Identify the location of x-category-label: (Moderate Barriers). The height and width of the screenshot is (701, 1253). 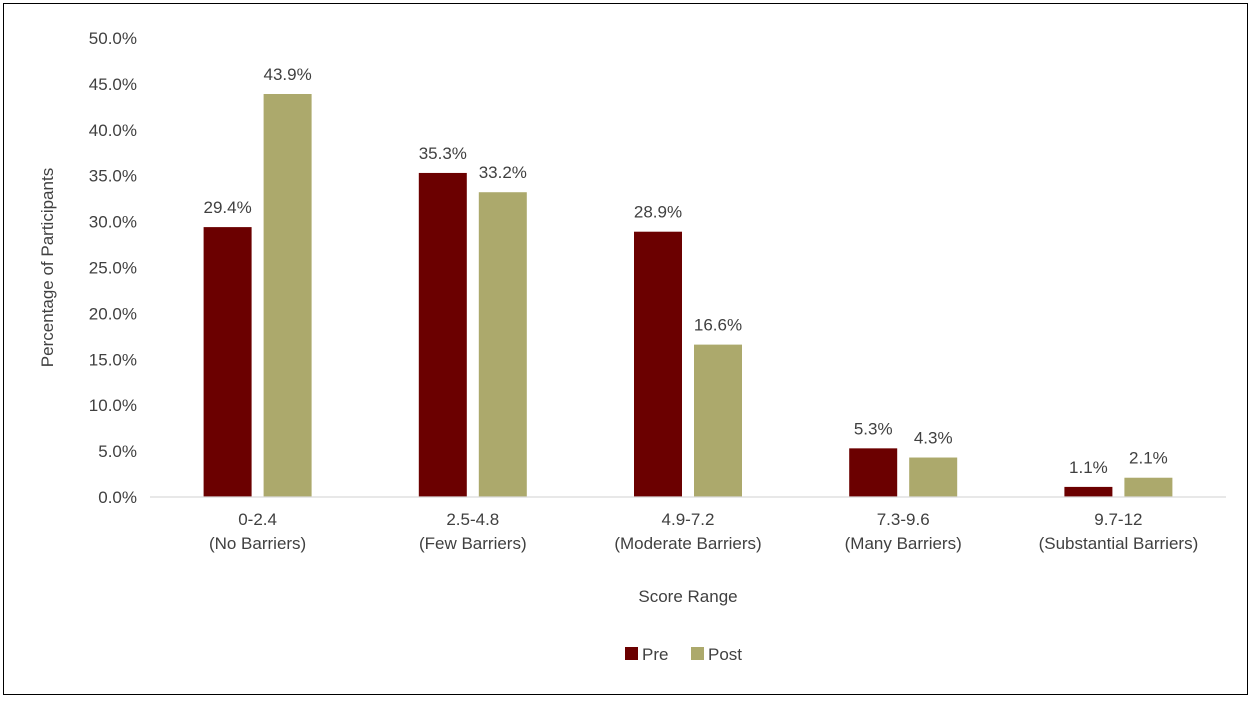
(687, 543).